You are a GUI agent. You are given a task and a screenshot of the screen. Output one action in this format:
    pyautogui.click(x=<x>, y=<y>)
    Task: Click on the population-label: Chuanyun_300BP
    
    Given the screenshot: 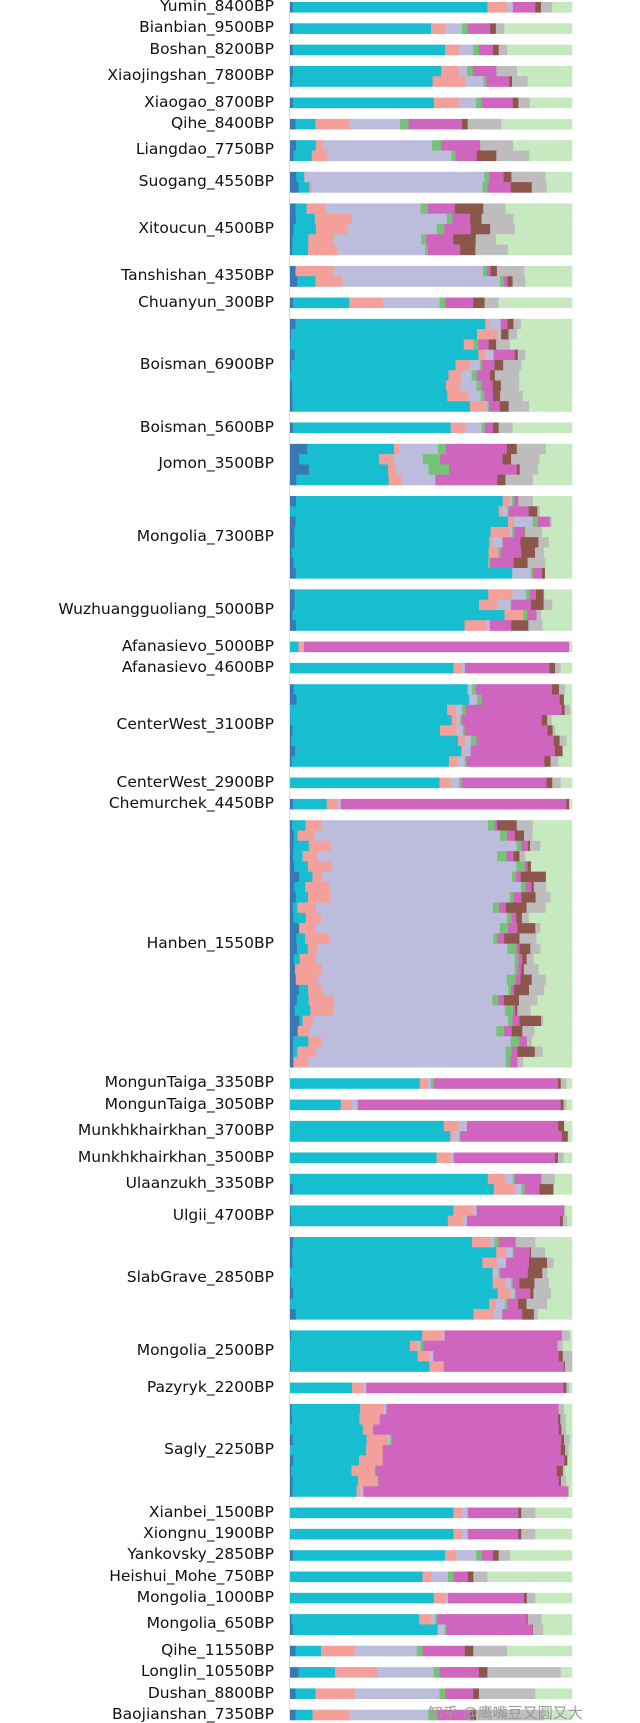 What is the action you would take?
    pyautogui.click(x=206, y=302)
    